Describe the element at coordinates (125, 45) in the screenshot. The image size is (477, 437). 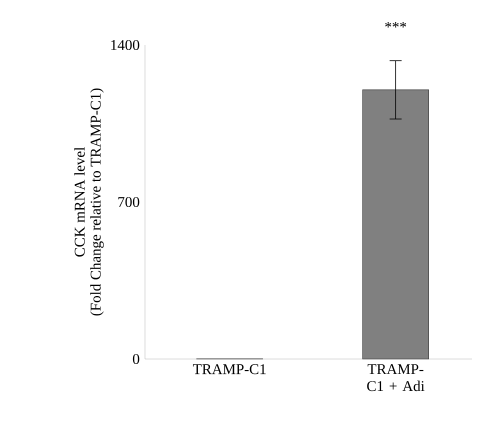
I see `y-tick-label: 1400` at that location.